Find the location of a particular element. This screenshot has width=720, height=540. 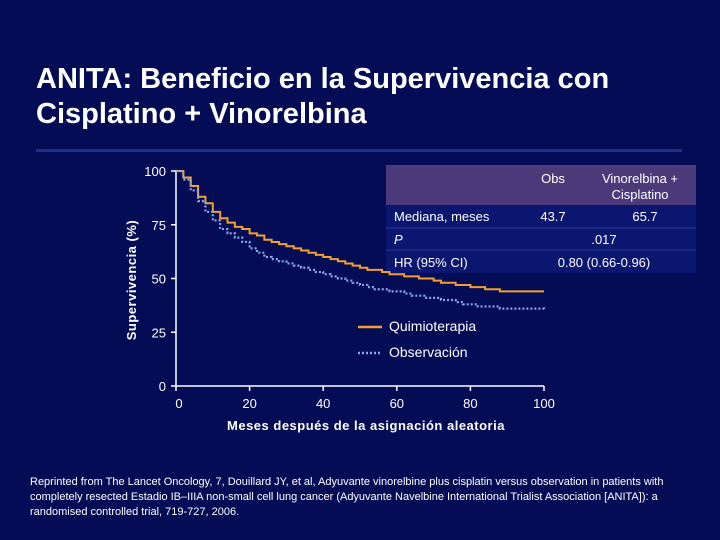

table-row-span-value: .017 is located at coordinates (603, 239).